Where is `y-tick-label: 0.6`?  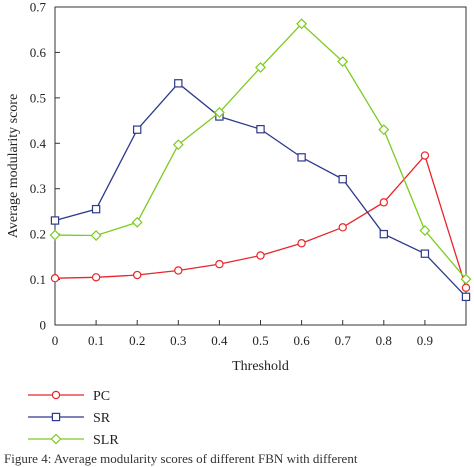 y-tick-label: 0.6 is located at coordinates (38, 52).